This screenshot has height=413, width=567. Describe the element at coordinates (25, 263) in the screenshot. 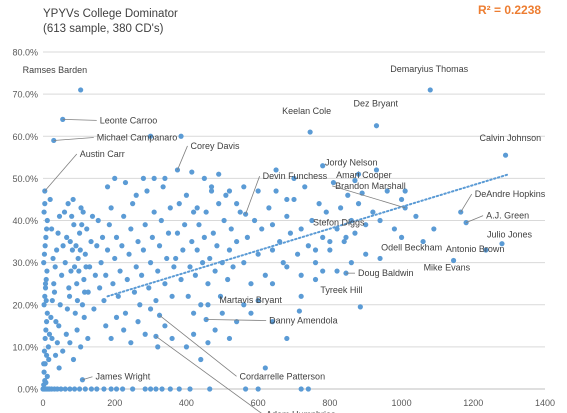

I see `y-tick-label: 30.0%` at that location.